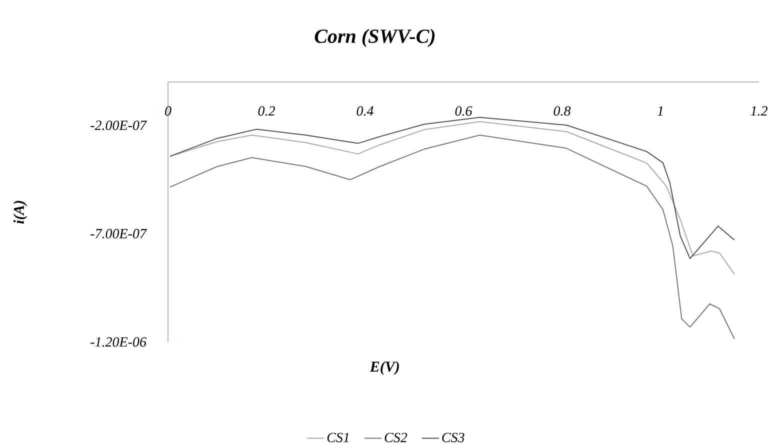  I want to click on x-tick-label: 0.8, so click(562, 111).